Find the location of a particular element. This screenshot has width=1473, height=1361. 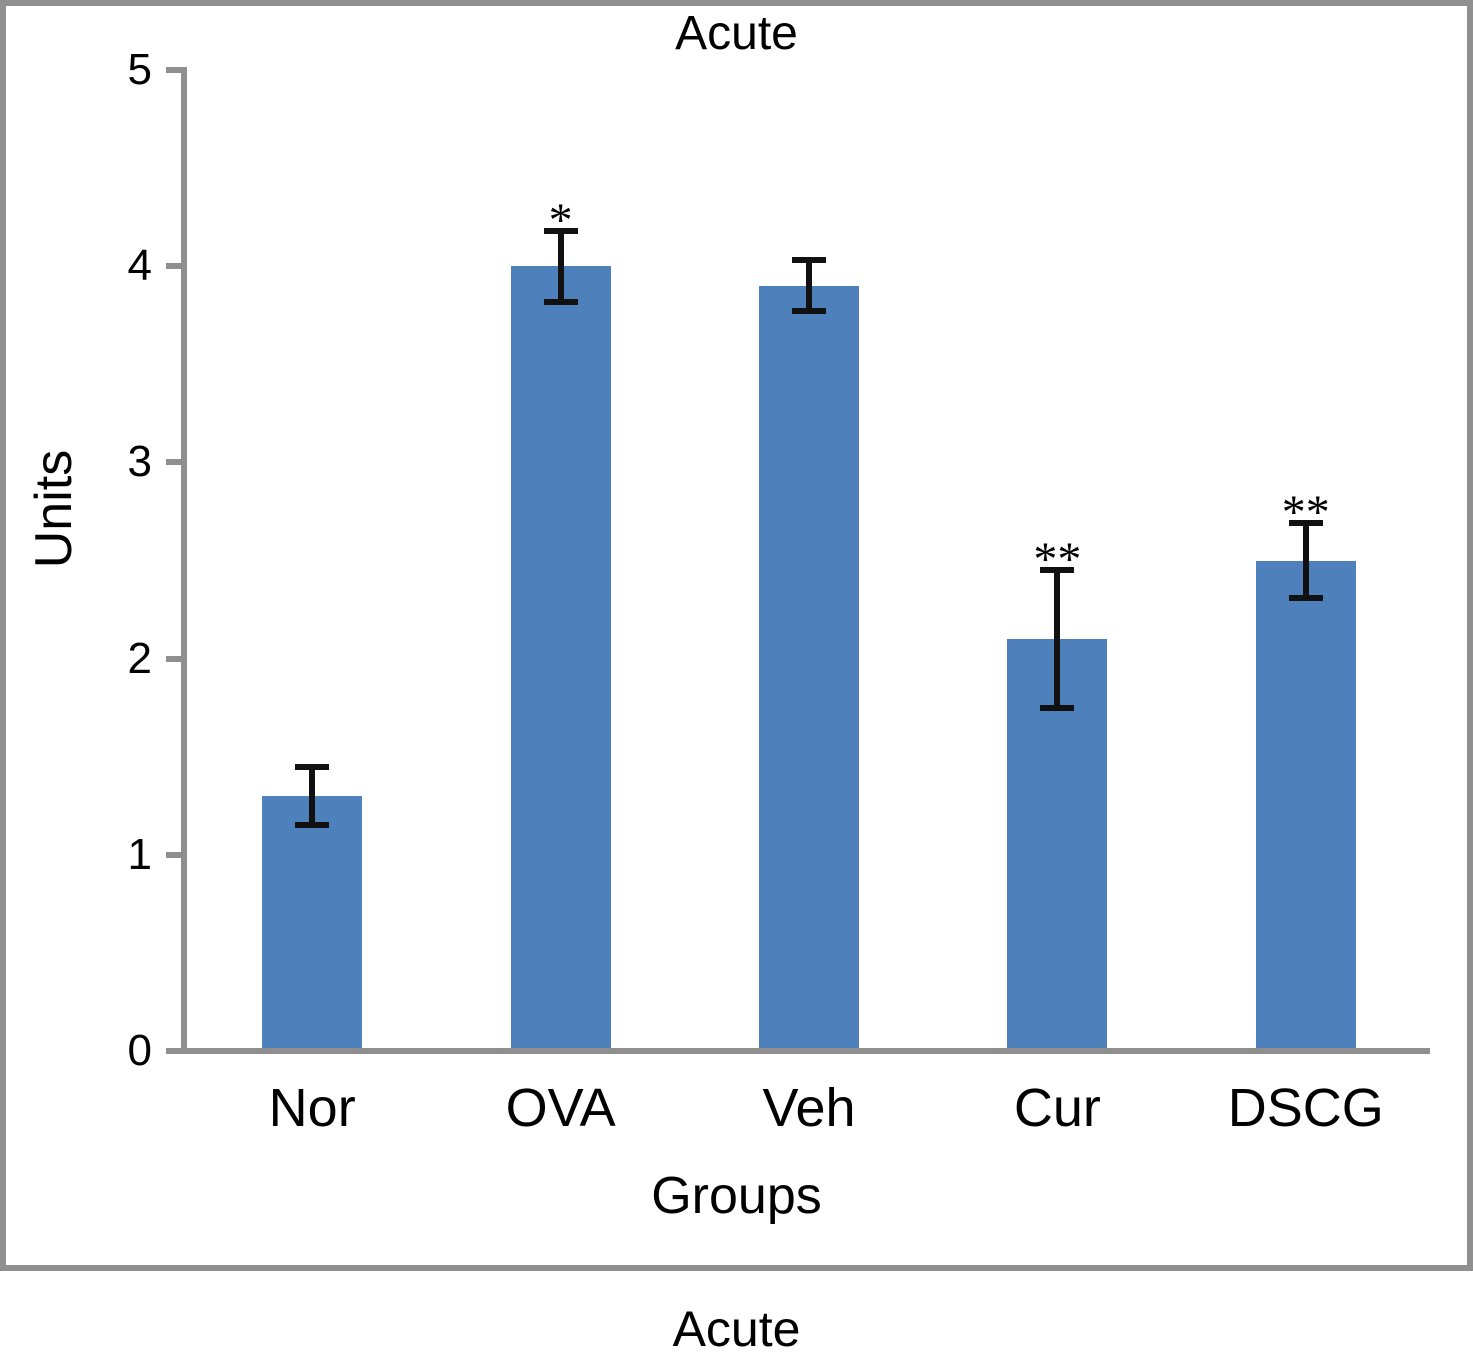

x-category-label: Cur is located at coordinates (1057, 1108).